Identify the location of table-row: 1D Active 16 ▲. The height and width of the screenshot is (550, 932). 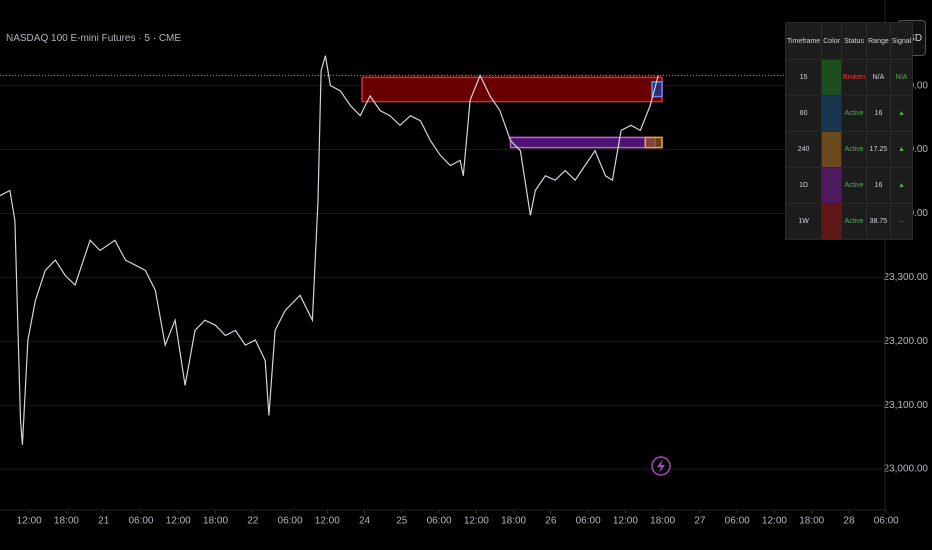
(849, 185).